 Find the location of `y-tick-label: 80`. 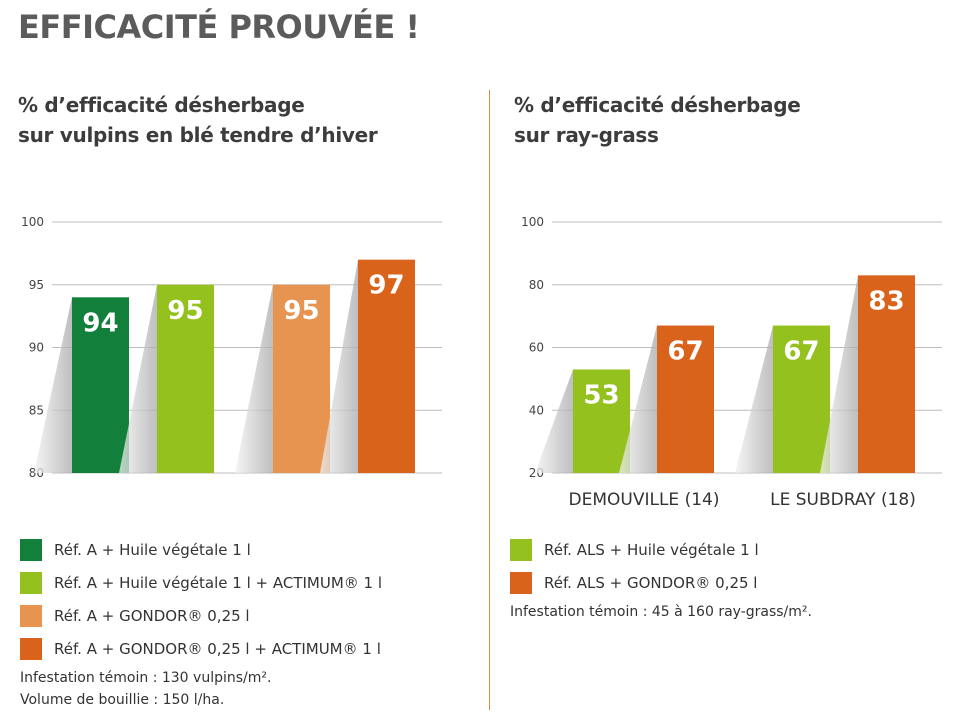

y-tick-label: 80 is located at coordinates (536, 285).